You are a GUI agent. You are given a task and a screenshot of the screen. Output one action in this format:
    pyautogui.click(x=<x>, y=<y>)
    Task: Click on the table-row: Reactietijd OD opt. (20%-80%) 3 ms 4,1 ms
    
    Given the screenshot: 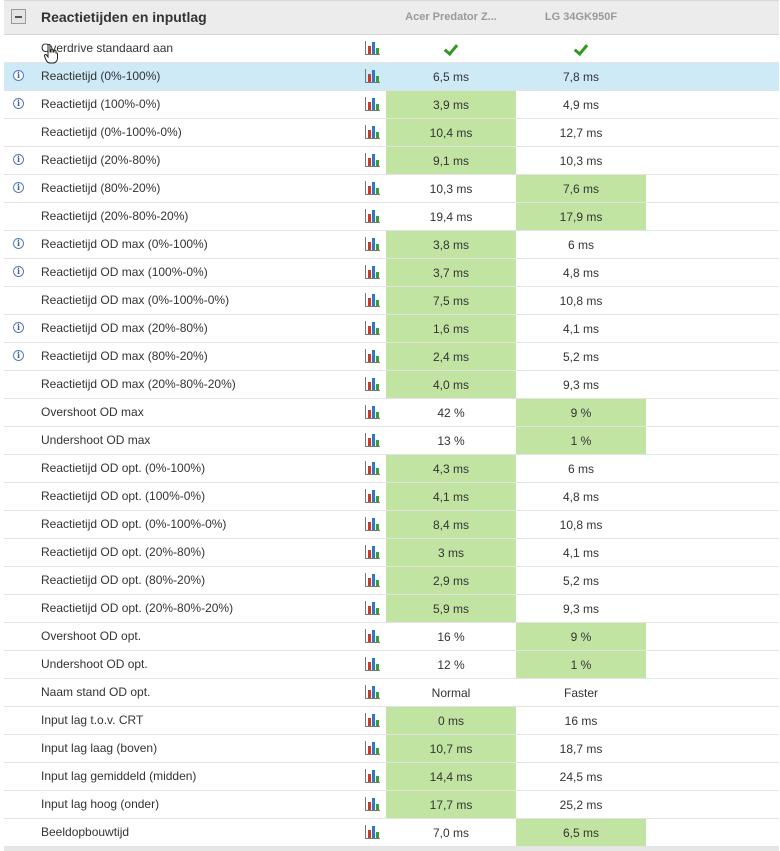 What is the action you would take?
    pyautogui.click(x=391, y=553)
    